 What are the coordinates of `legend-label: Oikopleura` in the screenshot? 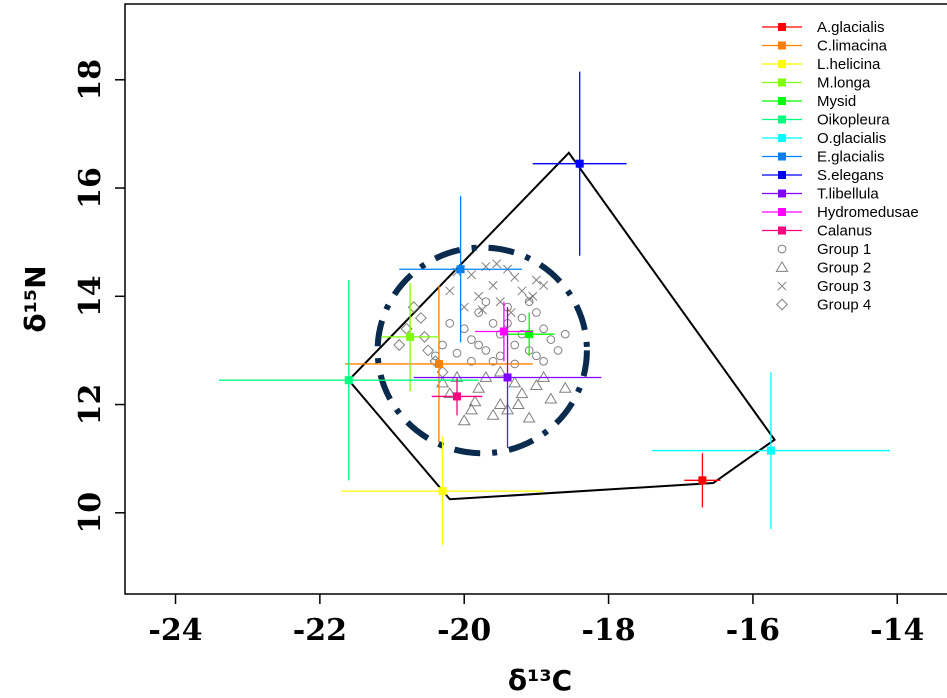 It's located at (853, 120).